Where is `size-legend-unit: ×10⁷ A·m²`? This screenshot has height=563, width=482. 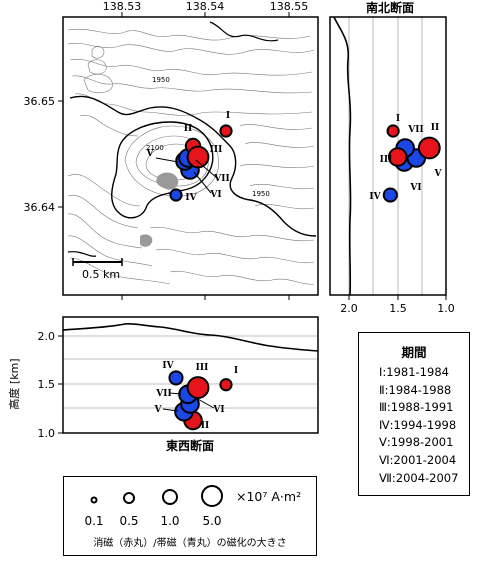 size-legend-unit: ×10⁷ A·m² is located at coordinates (268, 496).